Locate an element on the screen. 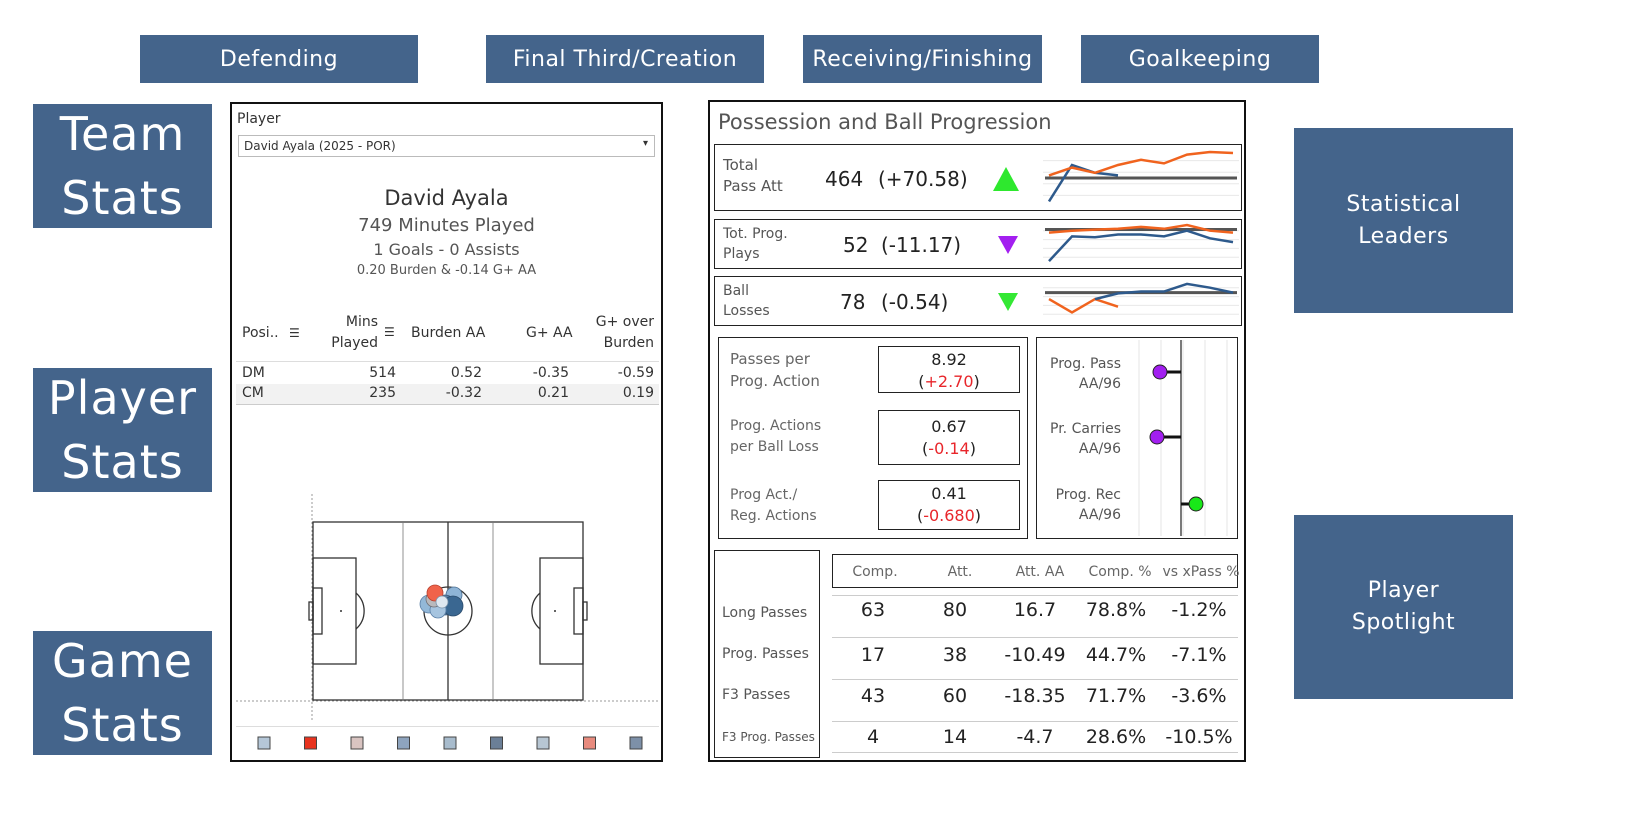 The width and height of the screenshot is (1641, 831). ratio-label-line: Prog Act./ is located at coordinates (764, 495).